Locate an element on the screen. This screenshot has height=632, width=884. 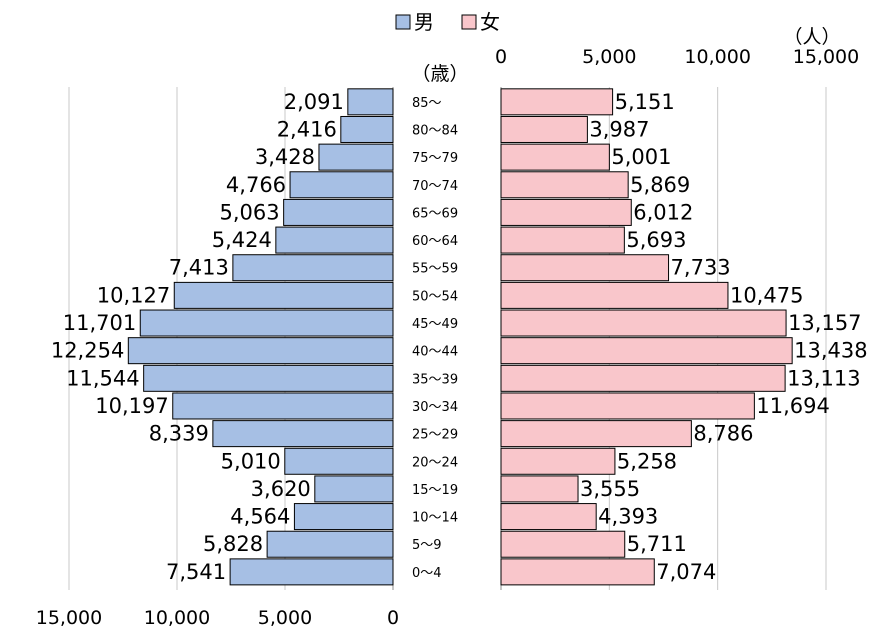
male-data-label-1: 2,416 is located at coordinates (307, 129).